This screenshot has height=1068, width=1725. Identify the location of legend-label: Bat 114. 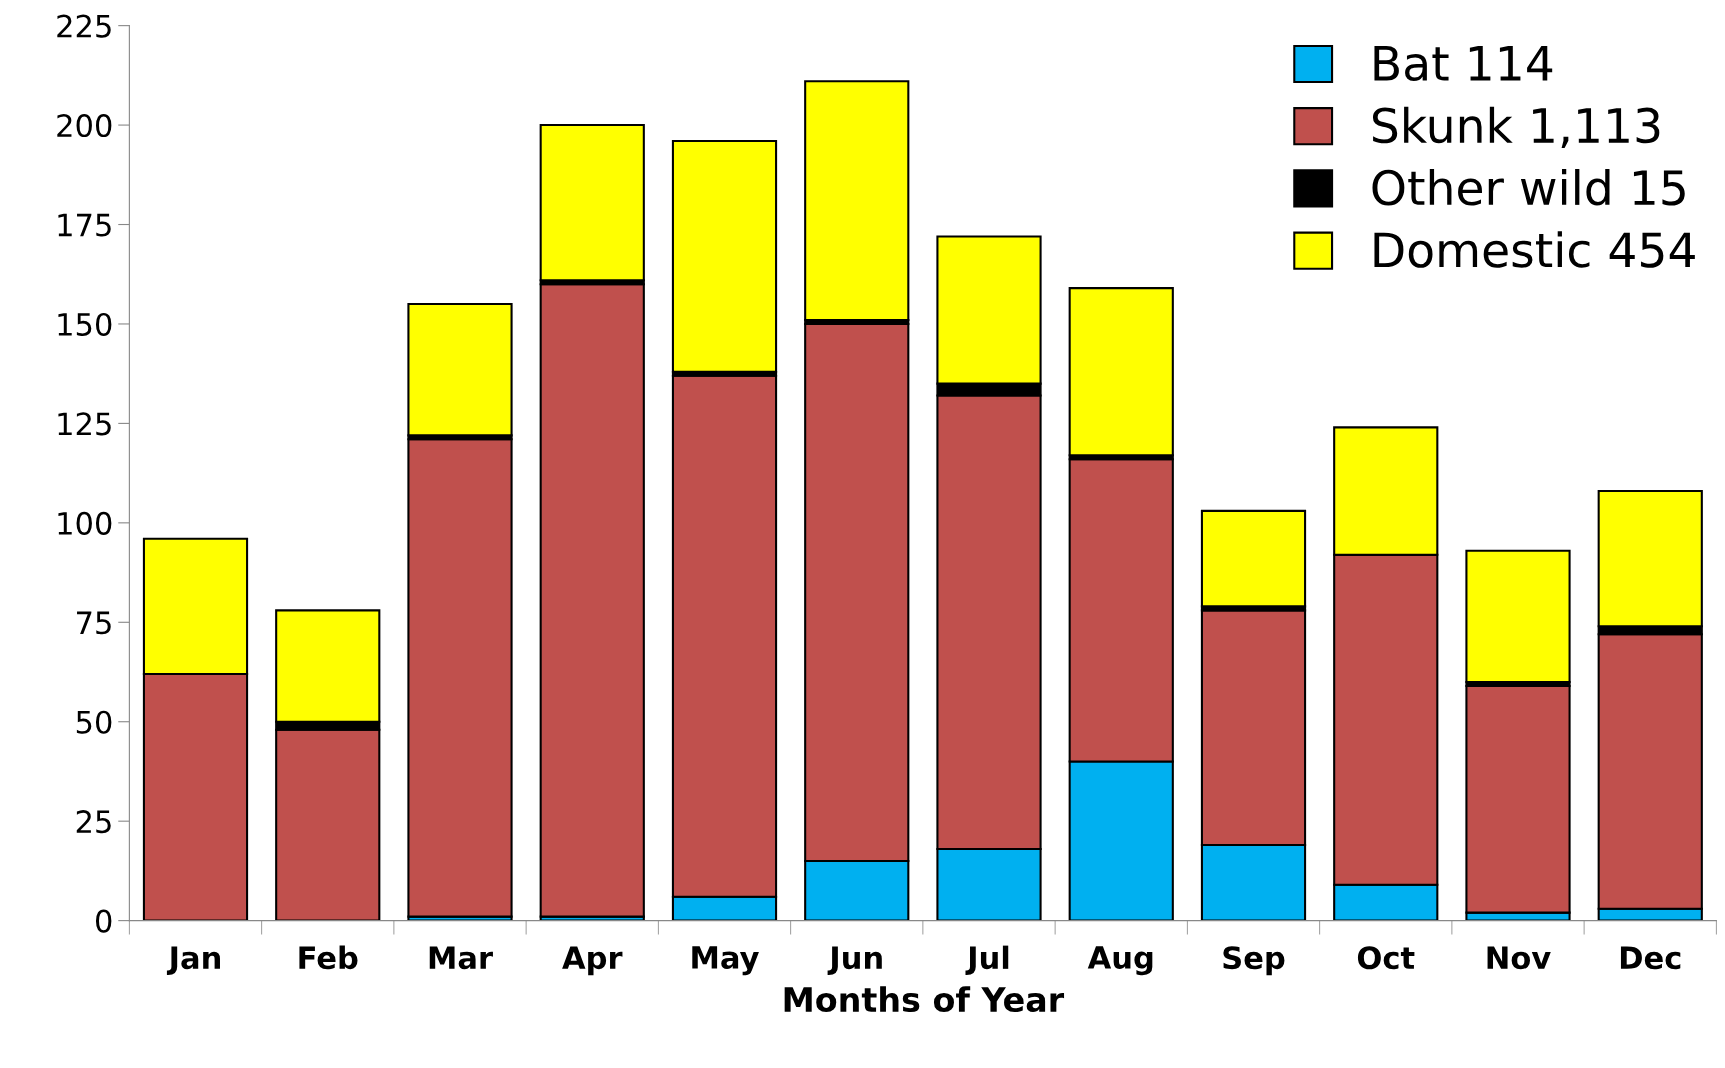
(1463, 63).